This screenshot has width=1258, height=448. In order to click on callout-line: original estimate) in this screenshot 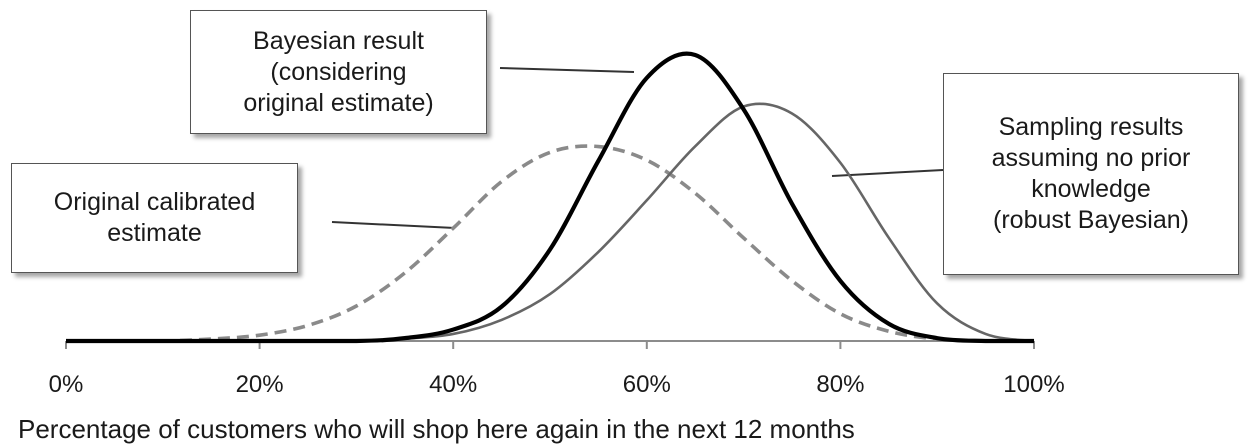, I will do `click(338, 102)`.